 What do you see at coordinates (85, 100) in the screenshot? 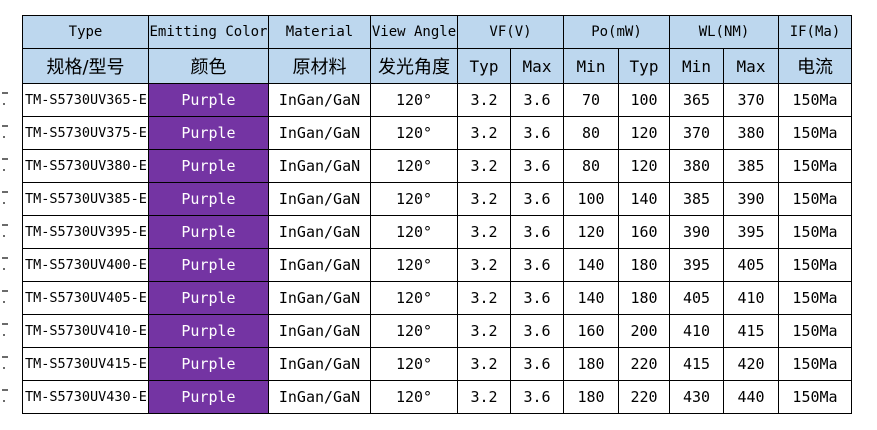
I see `cell-type: TM-S5730UV365-E` at bounding box center [85, 100].